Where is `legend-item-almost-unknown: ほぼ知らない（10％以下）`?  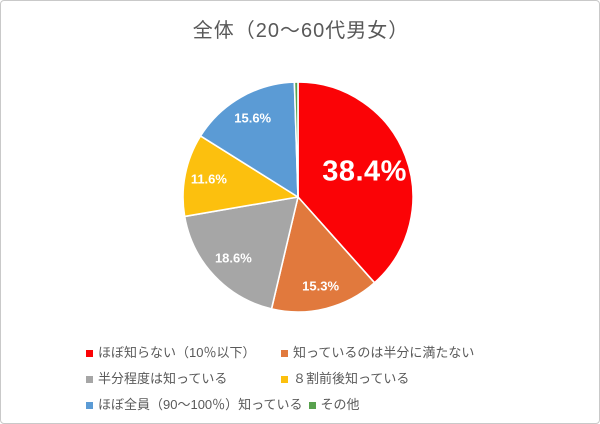 legend-item-almost-unknown: ほぼ知らない（10％以下） is located at coordinates (183, 353).